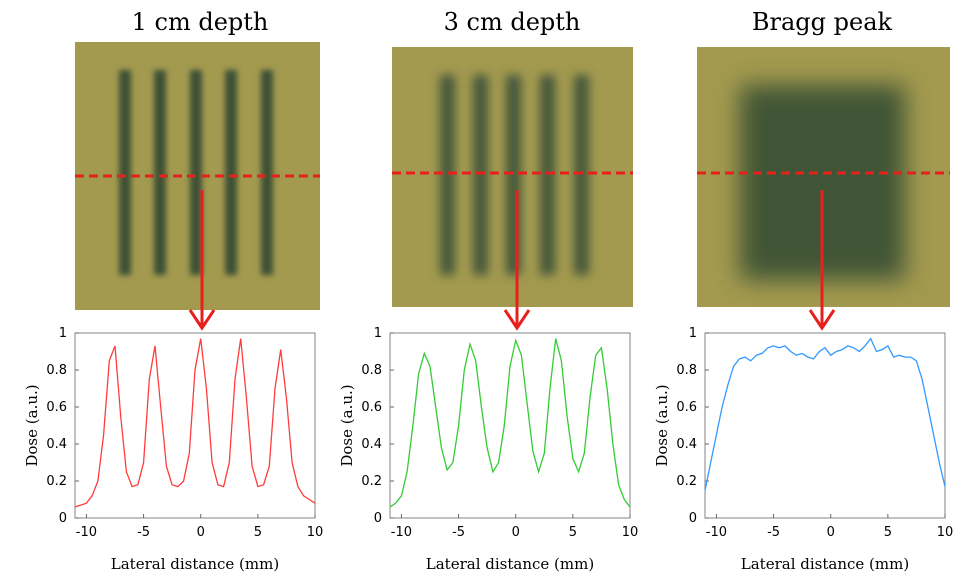  I want to click on chart-title: 1 cm depth, so click(200, 22).